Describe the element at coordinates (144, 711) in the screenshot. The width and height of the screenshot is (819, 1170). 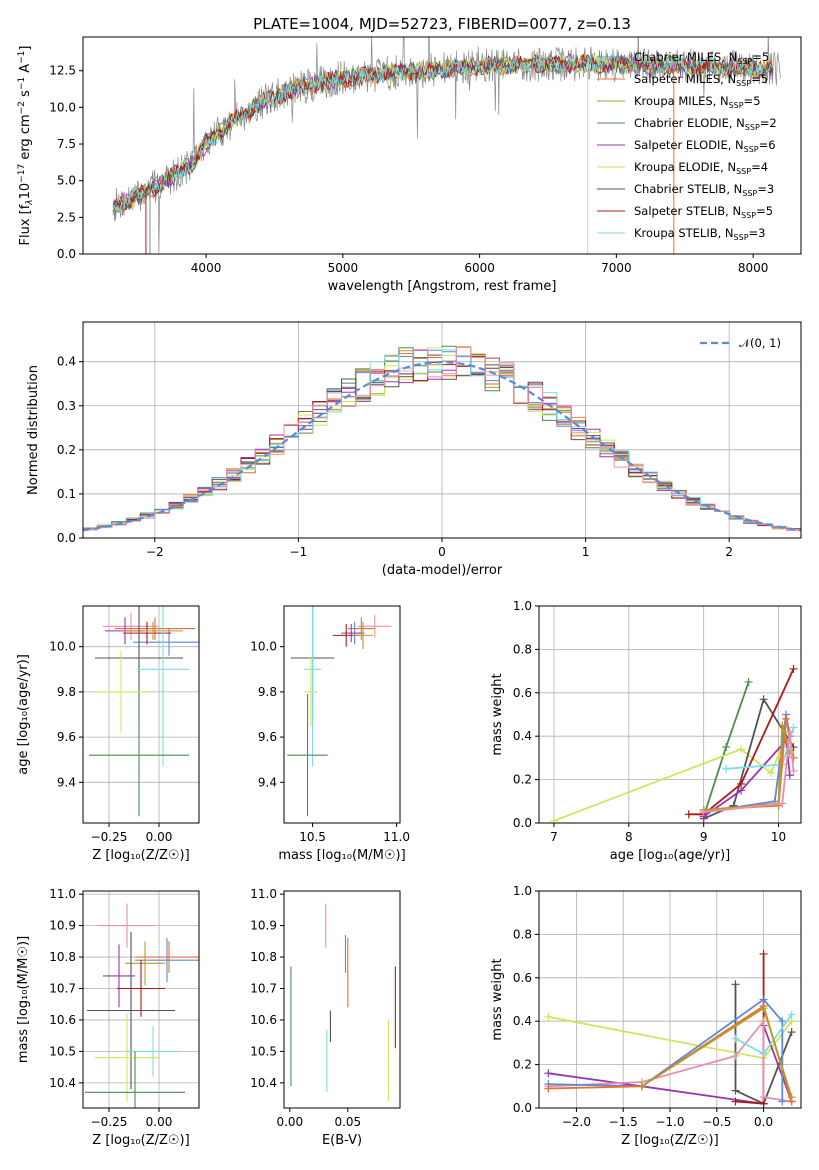
I see `error-bars` at that location.